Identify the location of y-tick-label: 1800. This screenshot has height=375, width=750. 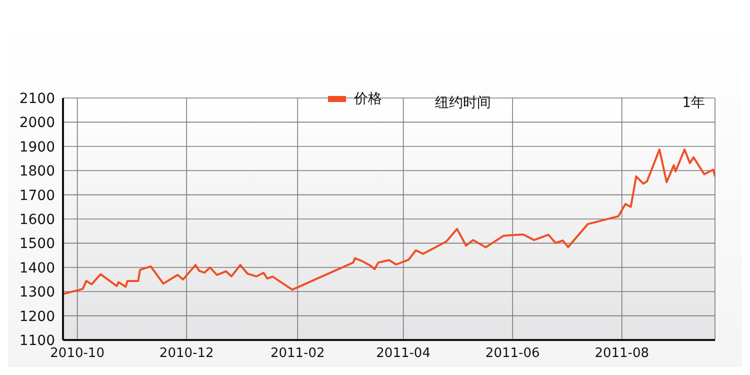
(37, 172).